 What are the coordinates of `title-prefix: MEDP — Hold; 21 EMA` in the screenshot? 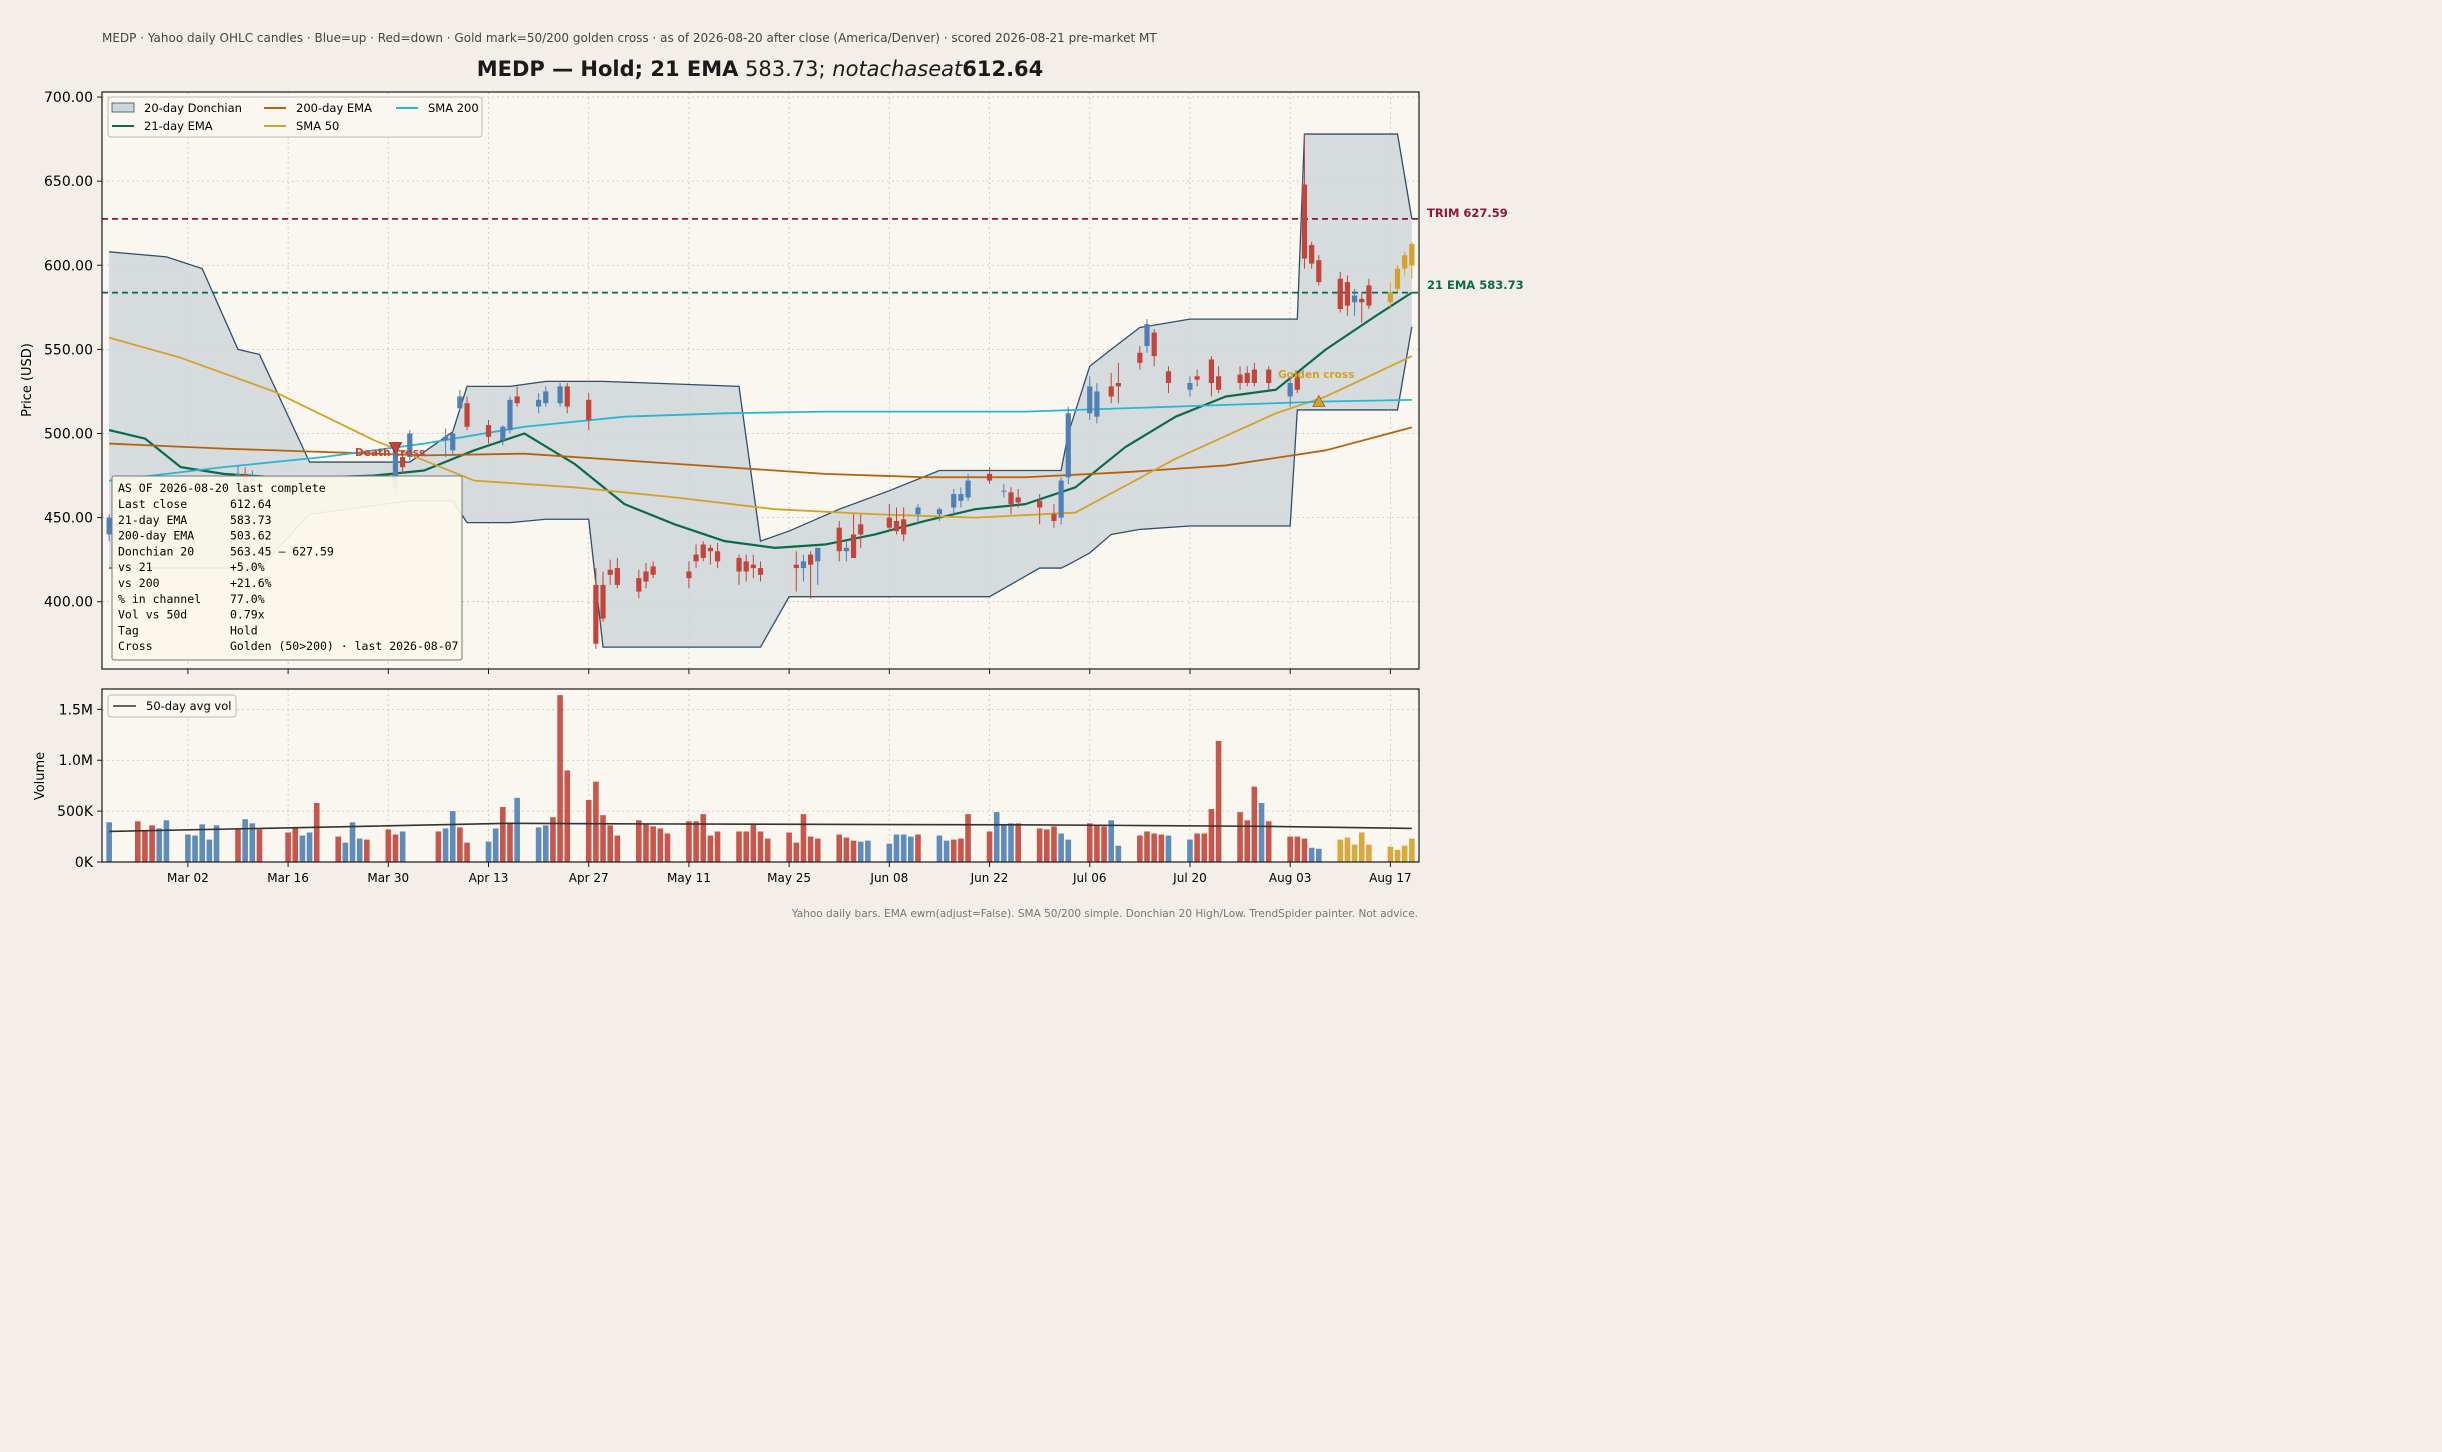 It's located at (608, 69).